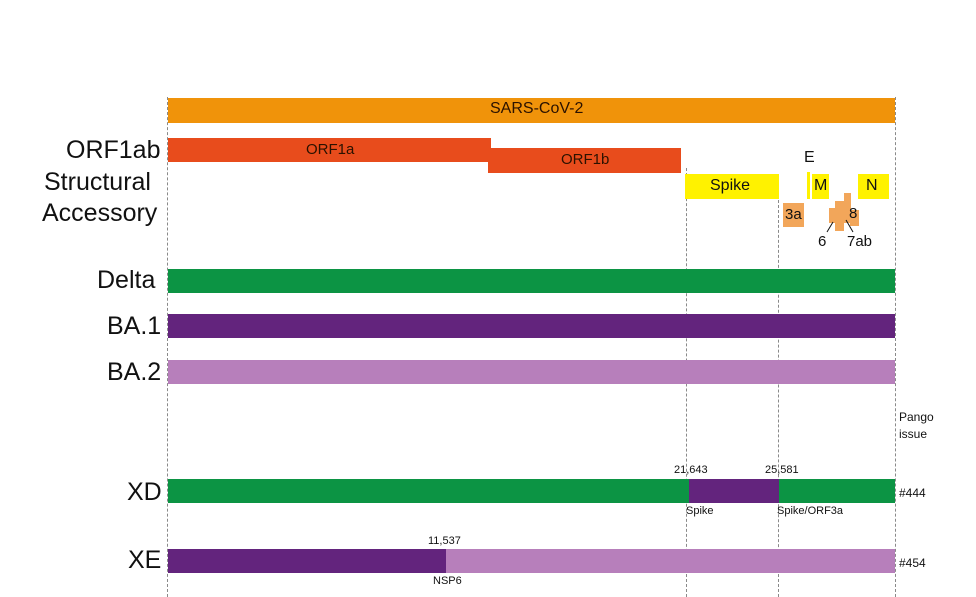  I want to click on orf1b-label: ORF1b, so click(585, 159).